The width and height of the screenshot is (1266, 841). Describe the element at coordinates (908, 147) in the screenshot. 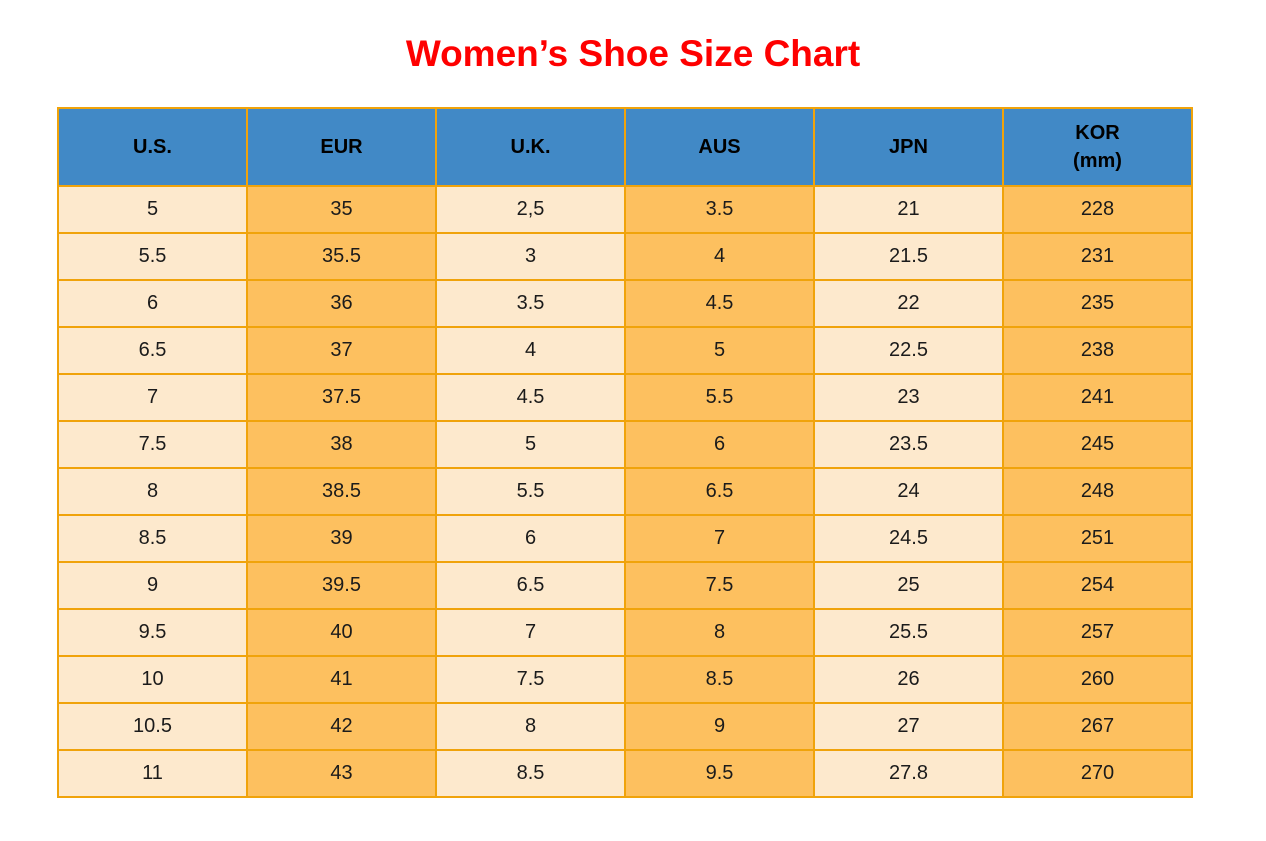

I see `column-header-jpn: JPN` at that location.